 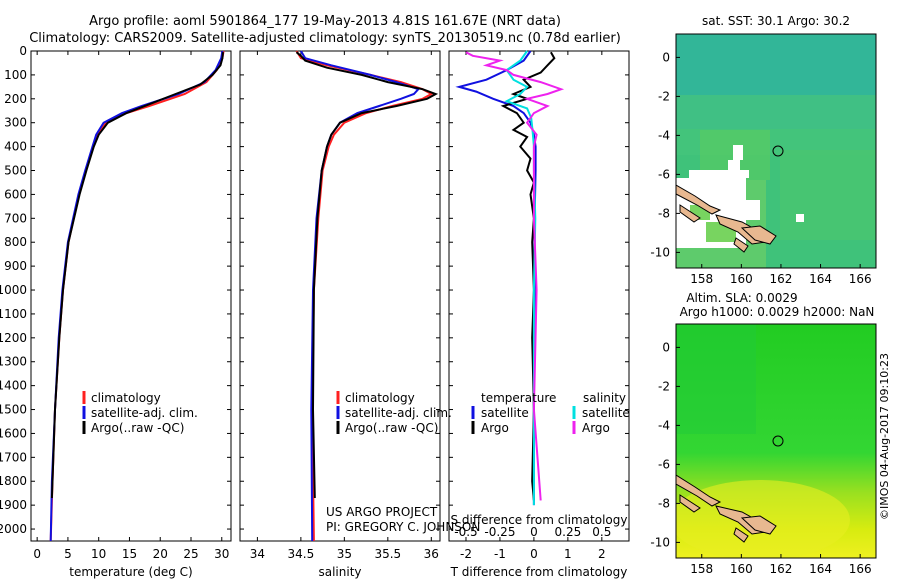 What do you see at coordinates (15, 242) in the screenshot?
I see `depth-tick-label: 800` at bounding box center [15, 242].